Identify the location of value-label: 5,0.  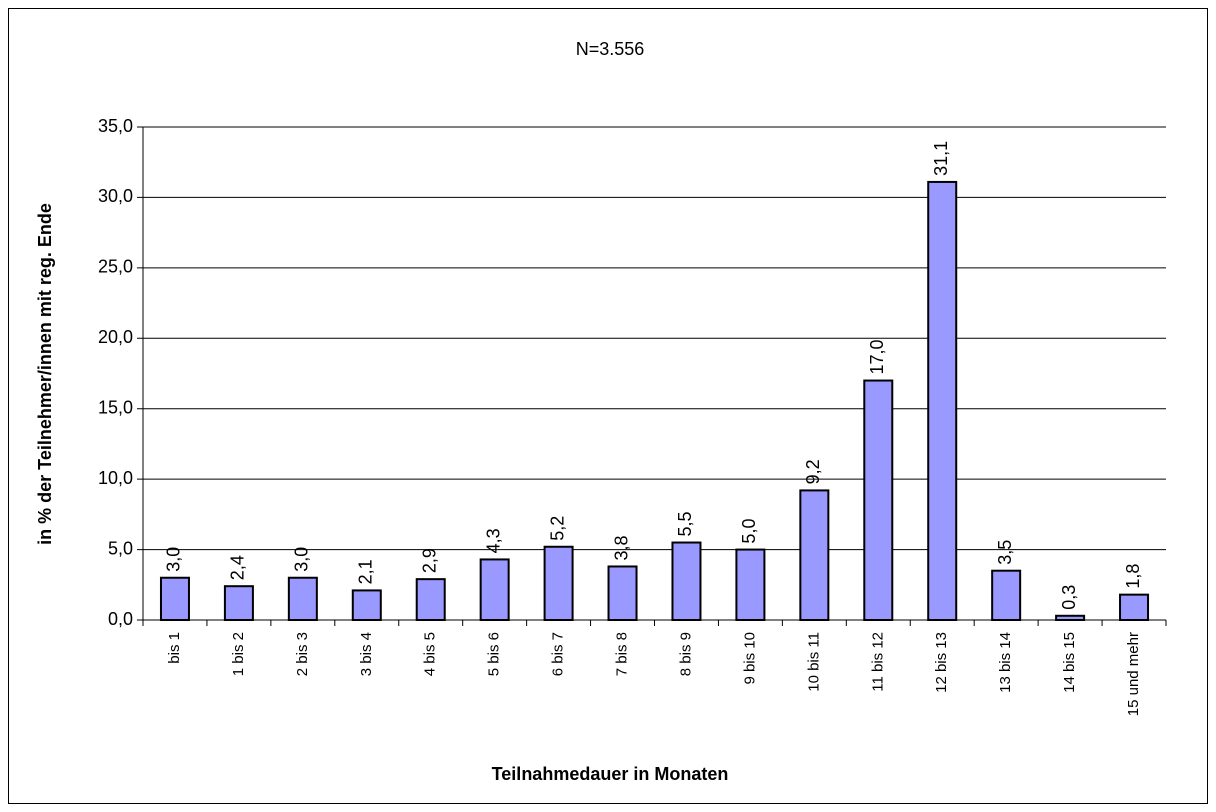
(749, 531).